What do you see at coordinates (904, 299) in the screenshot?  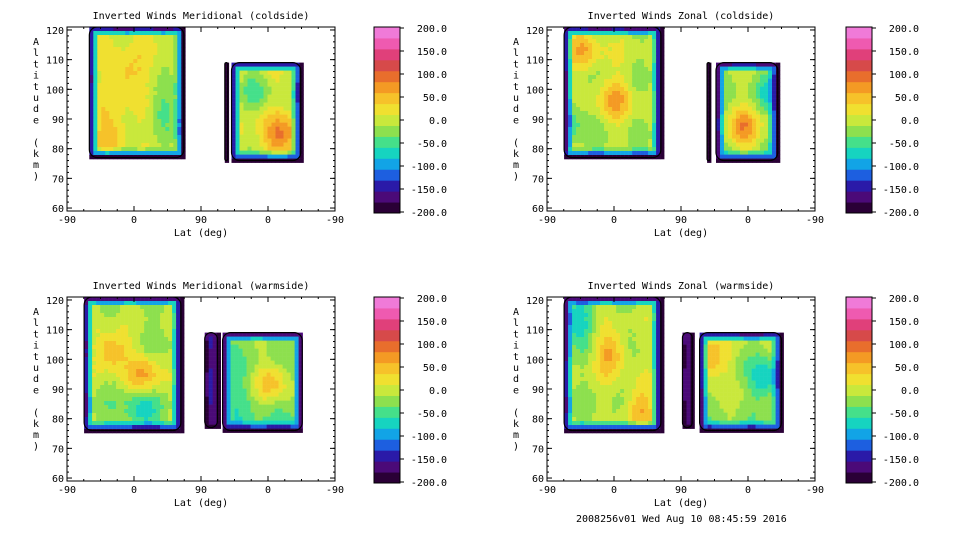 I see `colorbar-tick-label: 200.0` at bounding box center [904, 299].